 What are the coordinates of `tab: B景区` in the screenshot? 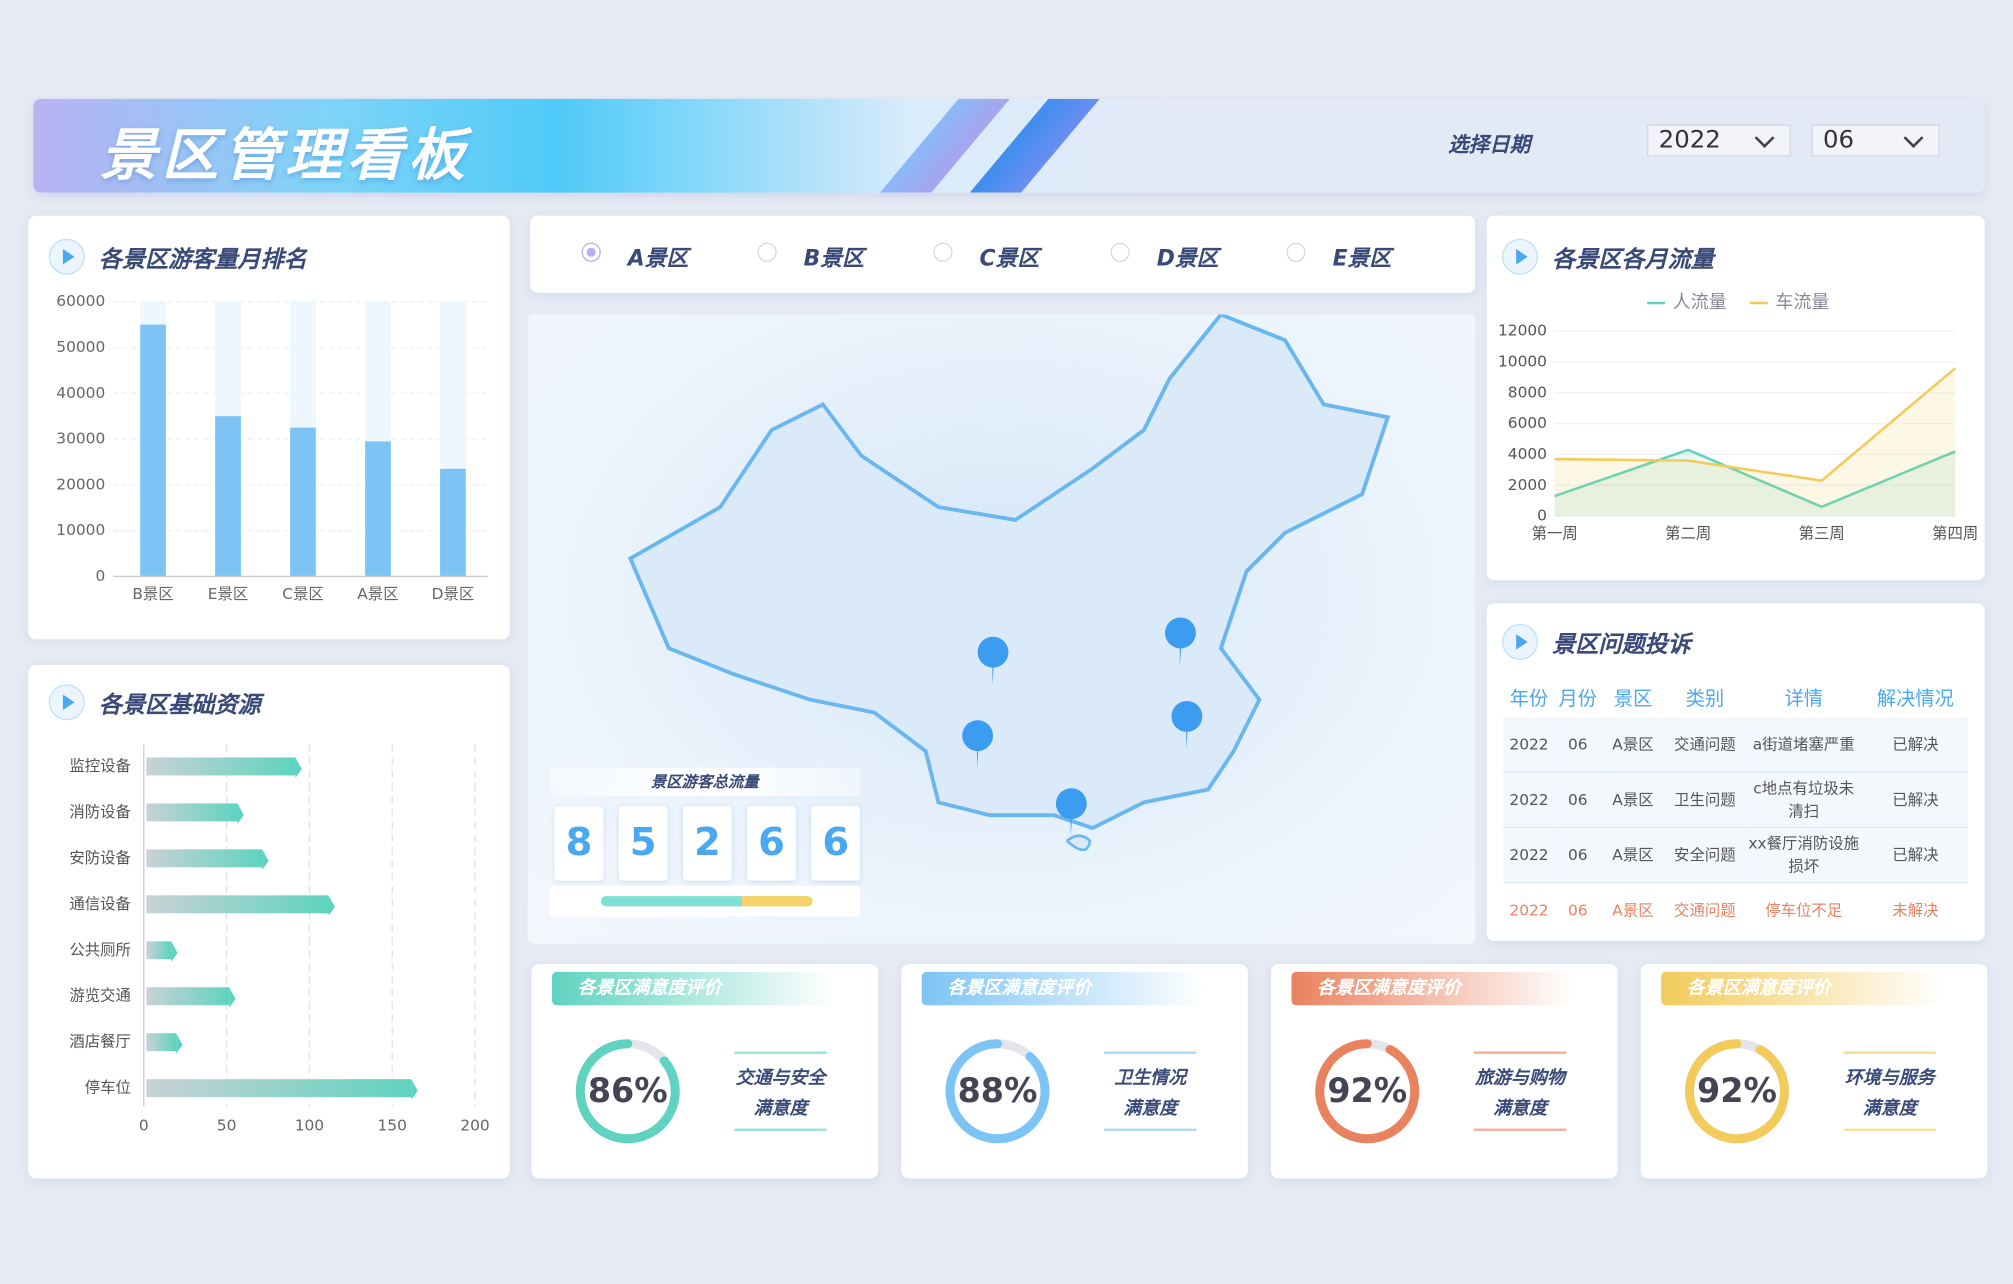 It's located at (833, 259).